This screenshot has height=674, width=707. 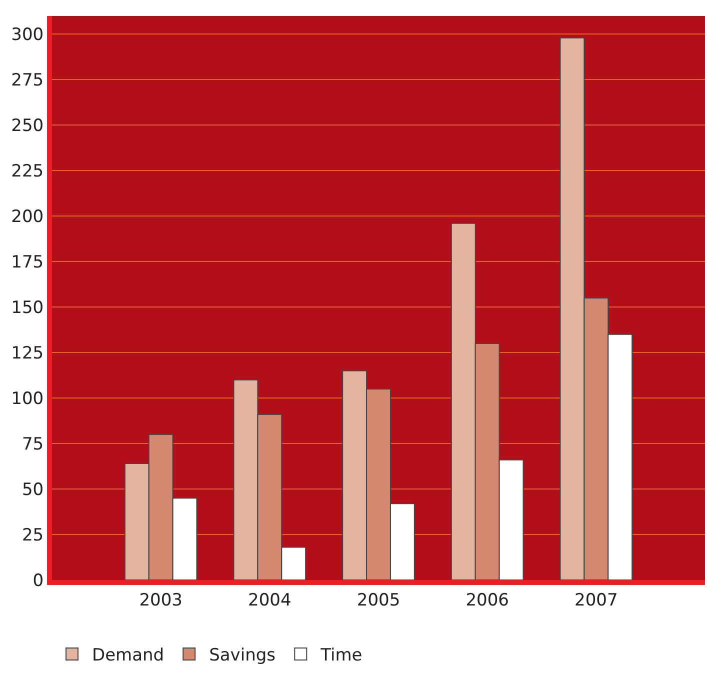 What do you see at coordinates (27, 262) in the screenshot?
I see `y-tick-label: 175` at bounding box center [27, 262].